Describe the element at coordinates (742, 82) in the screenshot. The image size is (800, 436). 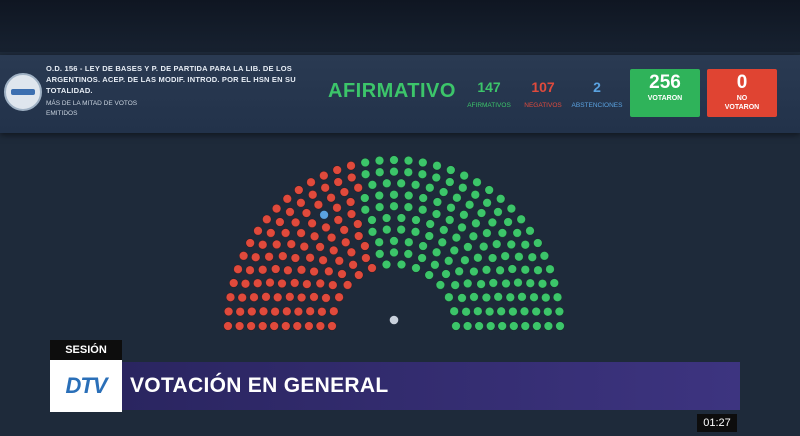
I see `not-voted-value: 0` at that location.